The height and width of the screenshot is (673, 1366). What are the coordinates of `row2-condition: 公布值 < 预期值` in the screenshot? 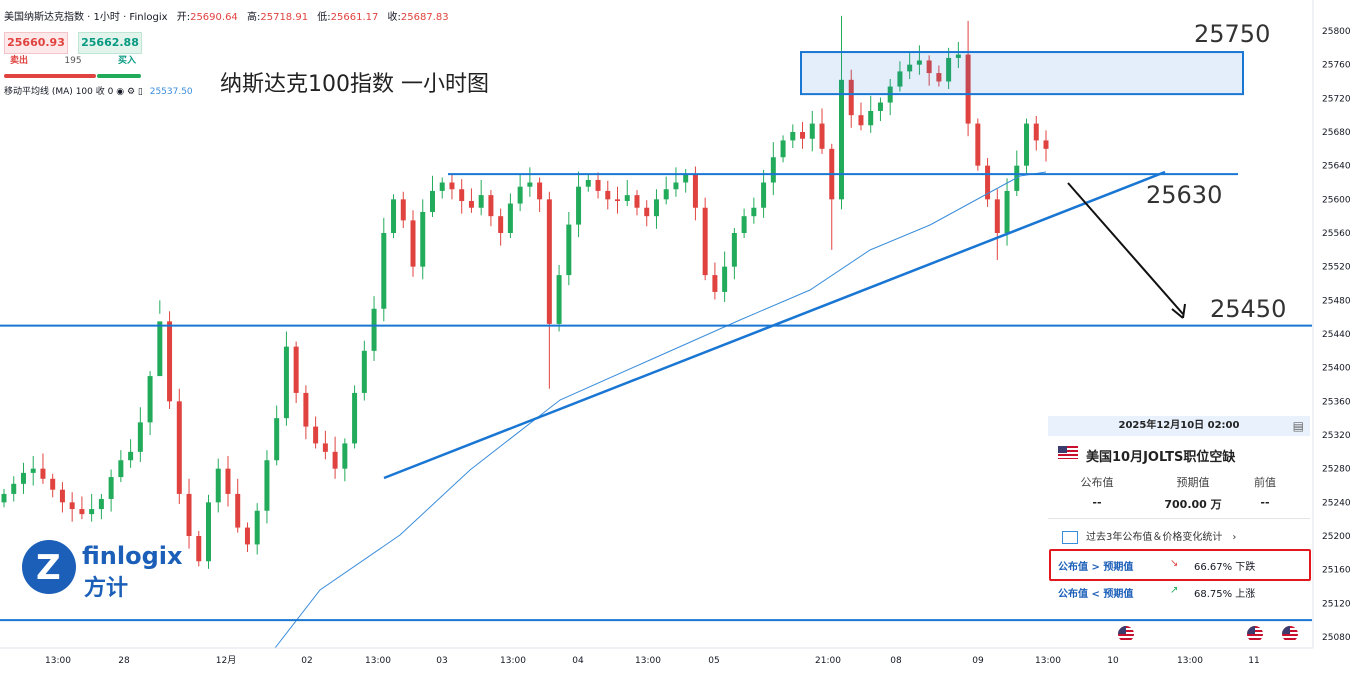 It's located at (1096, 594).